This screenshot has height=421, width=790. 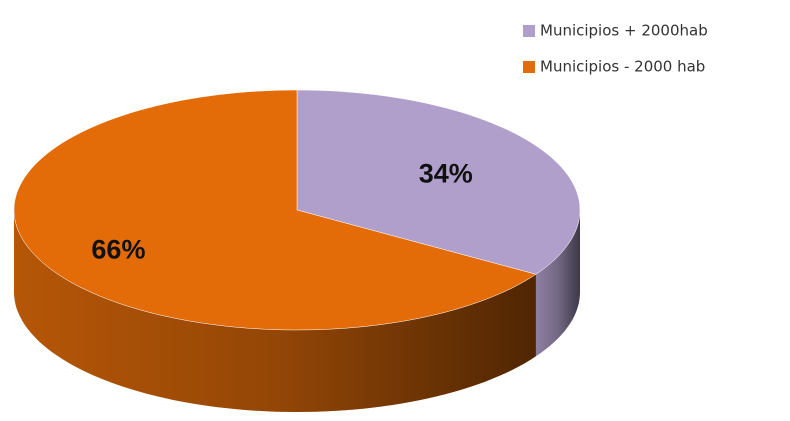 I want to click on legend-text: Municipios - 2000 hab, so click(x=622, y=67).